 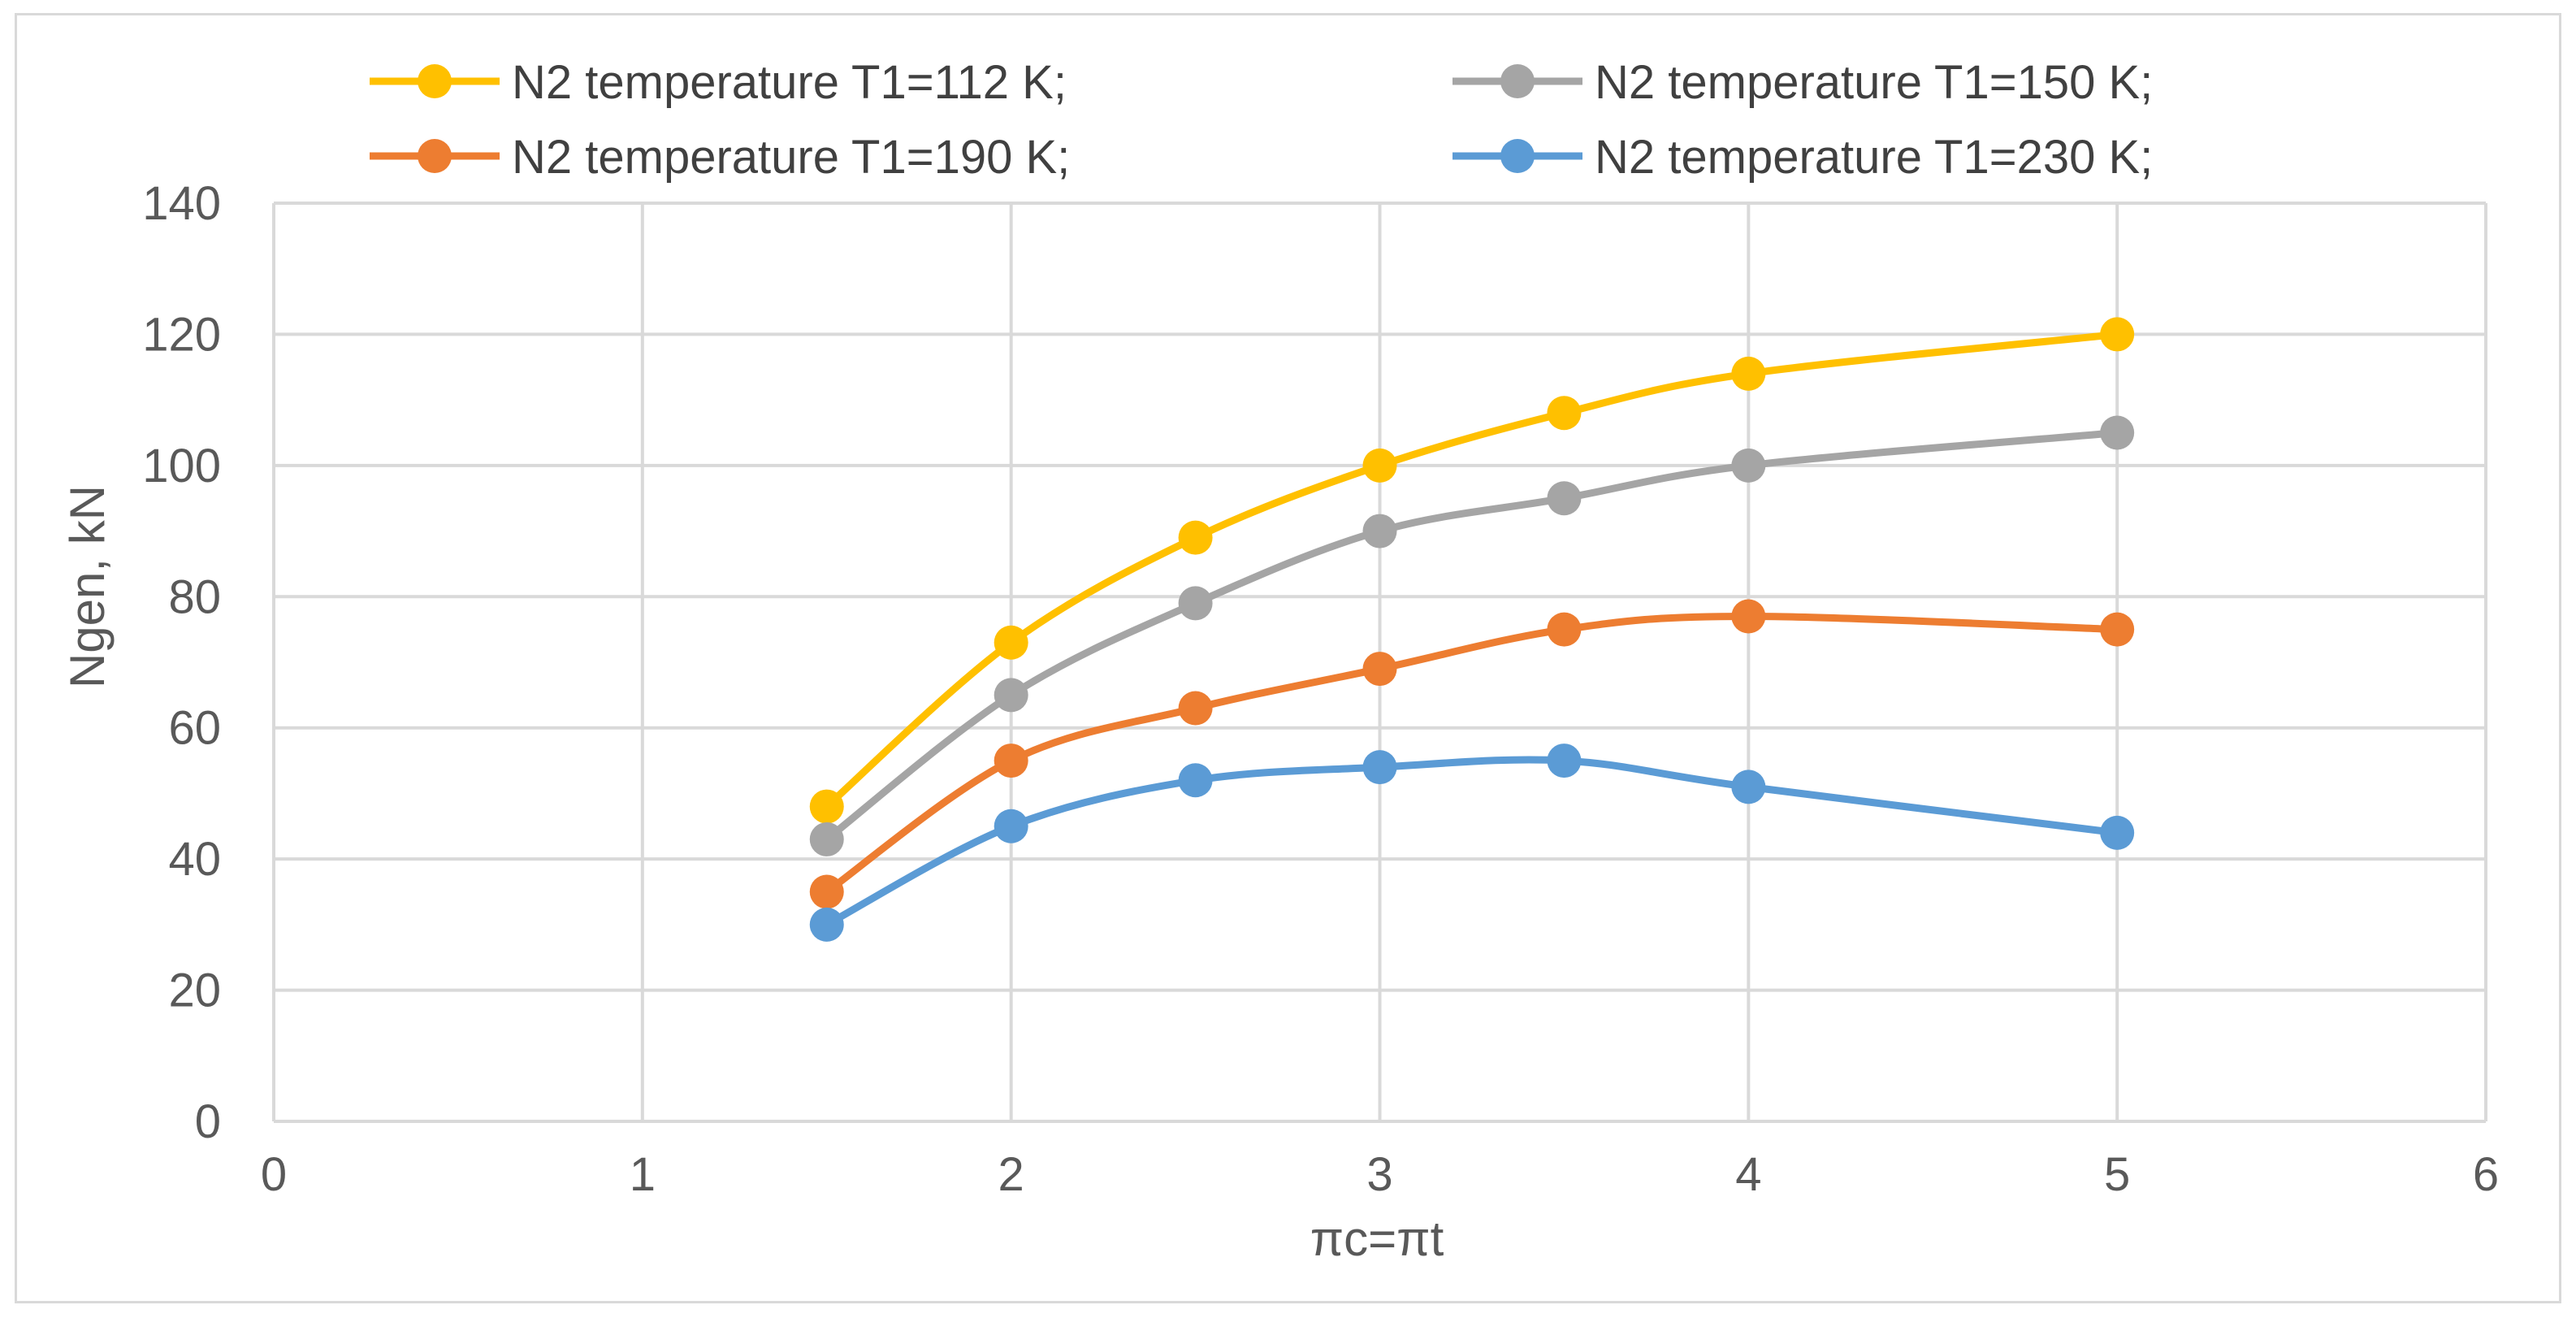 I want to click on legend-label: N2 temperature T1=150 K;, so click(x=1874, y=82).